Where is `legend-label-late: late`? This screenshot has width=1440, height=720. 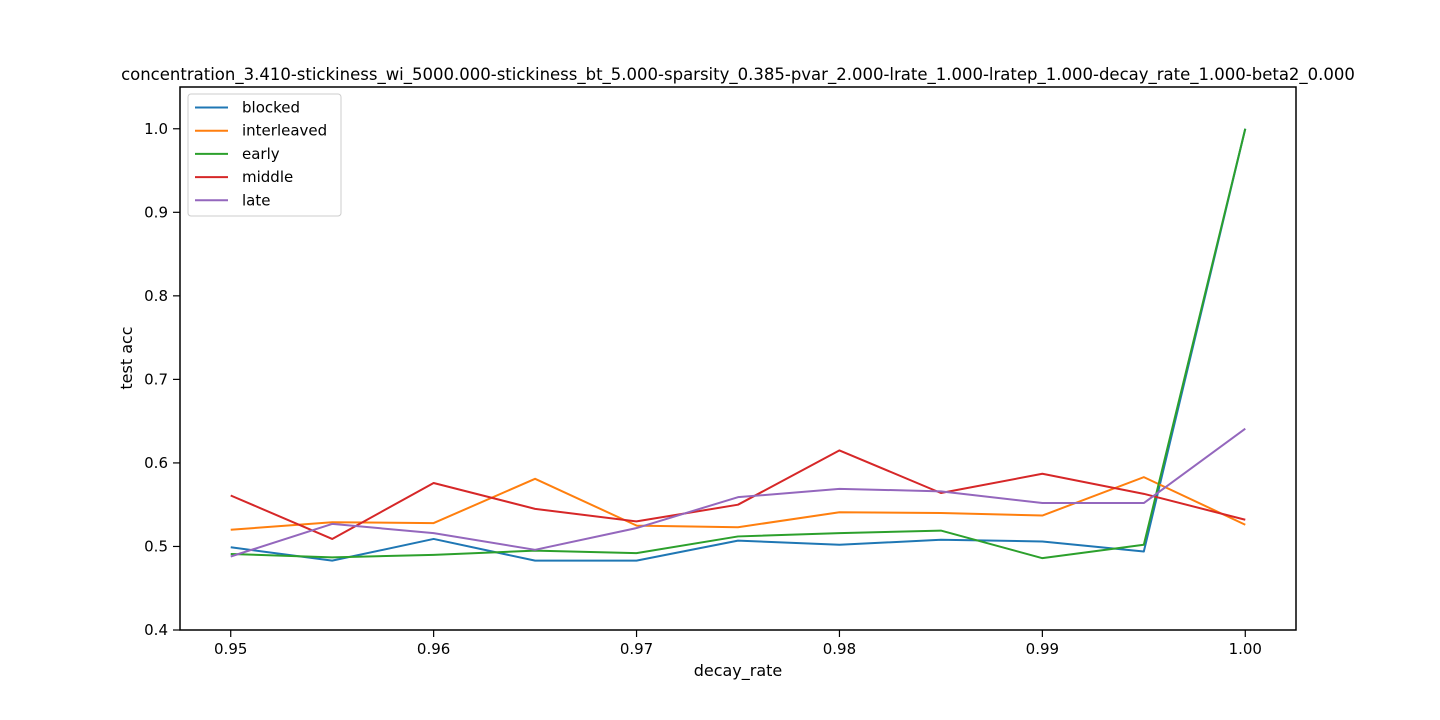
legend-label-late: late is located at coordinates (256, 200).